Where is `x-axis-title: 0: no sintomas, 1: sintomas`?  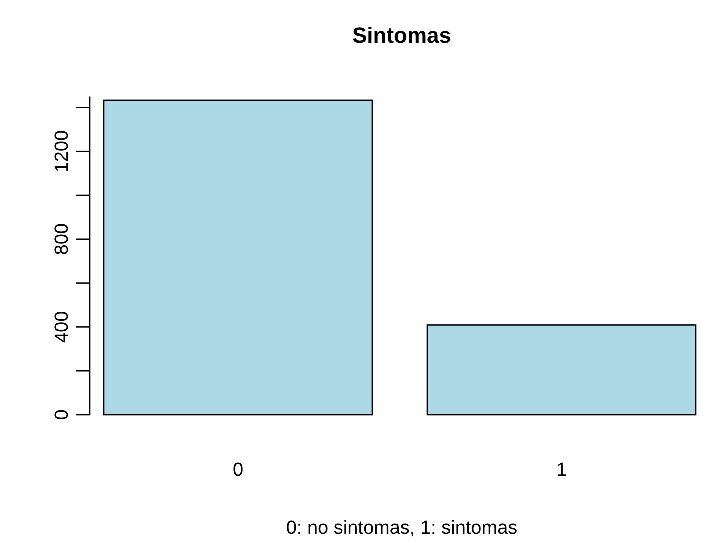 x-axis-title: 0: no sintomas, 1: sintomas is located at coordinates (402, 528).